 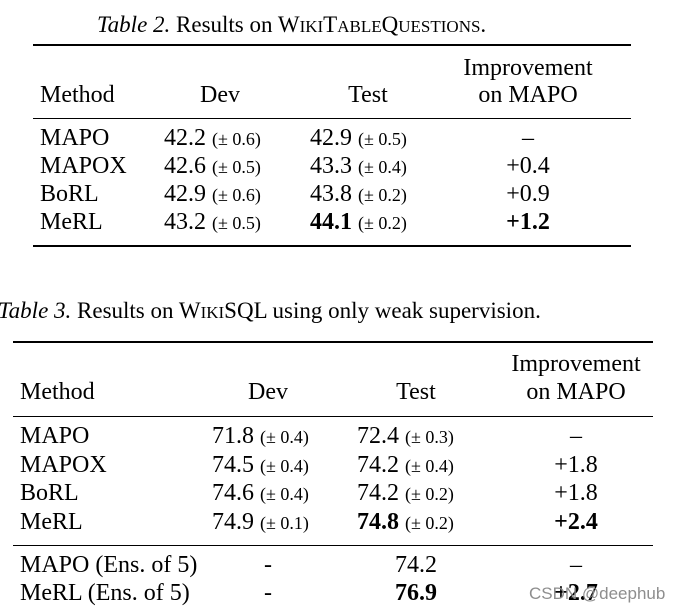 I want to click on dev-value: 43.2, so click(x=185, y=222).